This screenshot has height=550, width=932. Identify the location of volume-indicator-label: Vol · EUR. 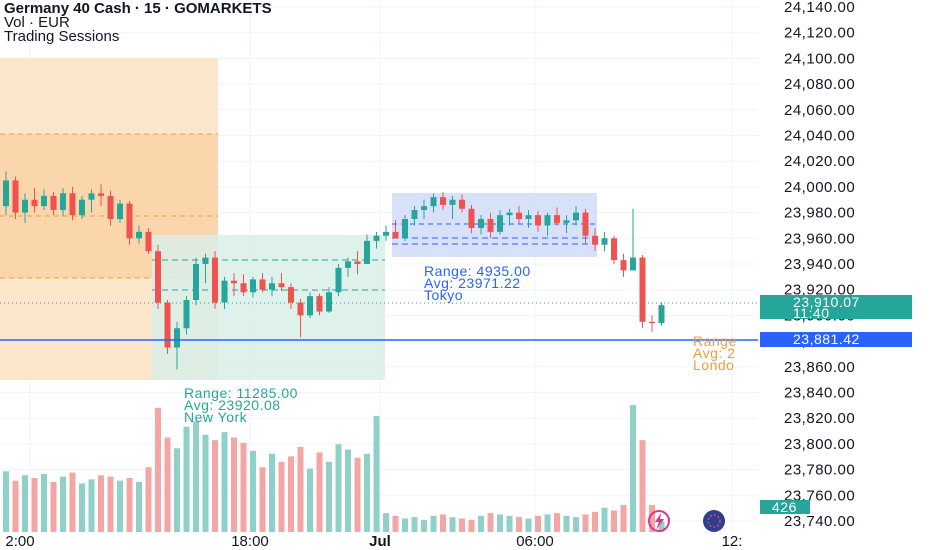
(37, 22).